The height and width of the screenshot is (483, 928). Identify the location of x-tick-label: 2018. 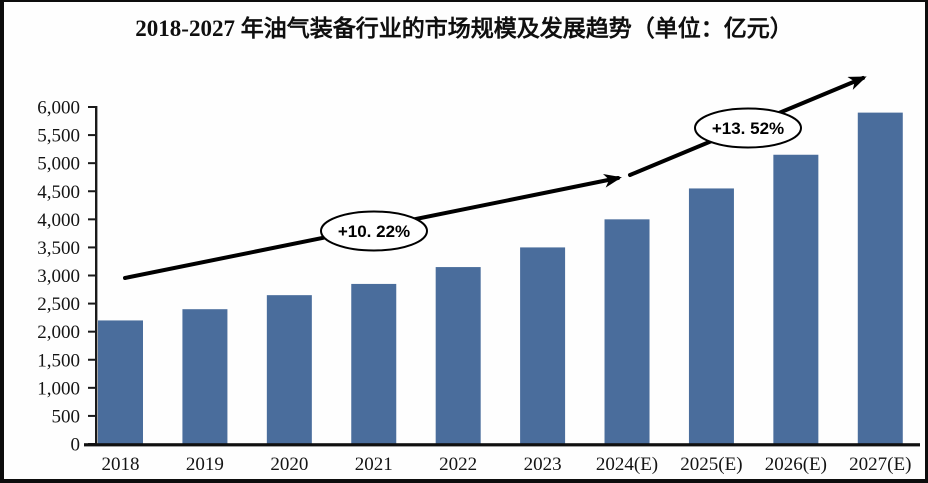
(121, 464).